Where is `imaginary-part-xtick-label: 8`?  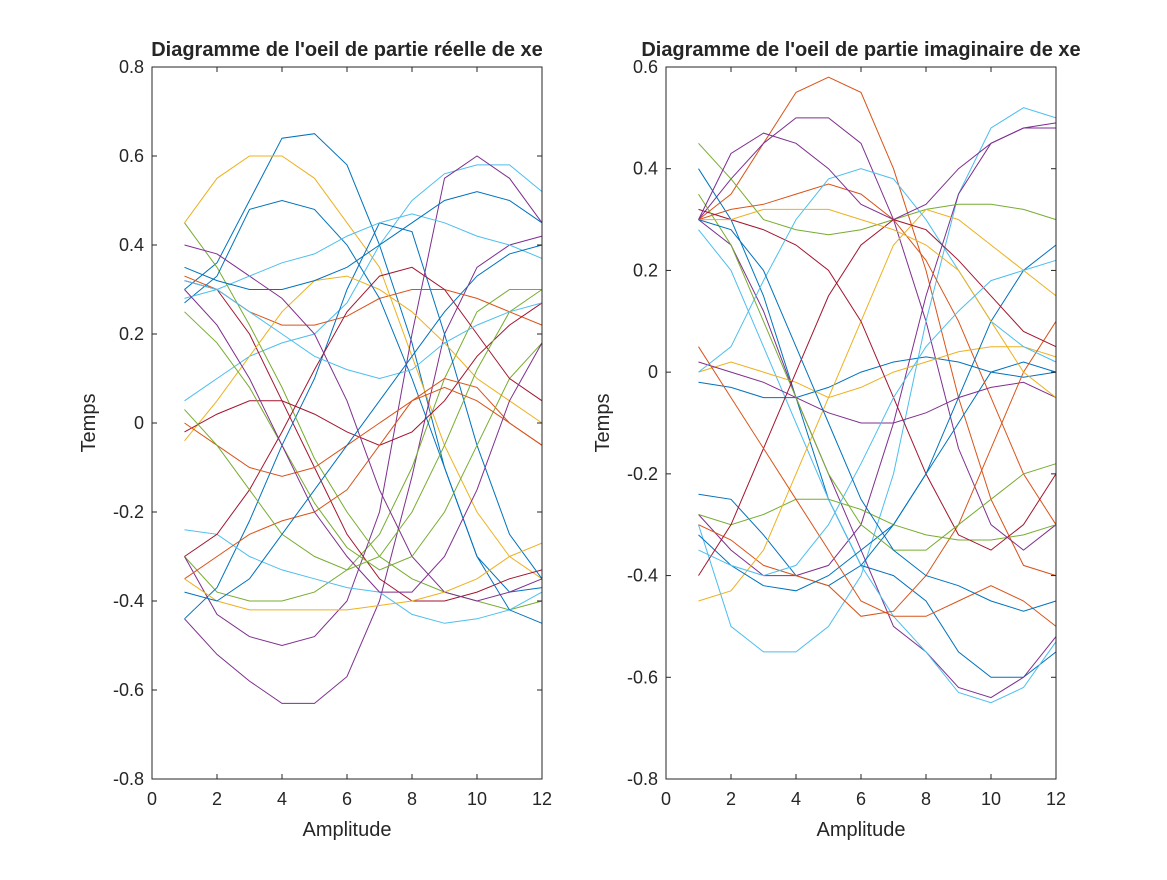 imaginary-part-xtick-label: 8 is located at coordinates (926, 799).